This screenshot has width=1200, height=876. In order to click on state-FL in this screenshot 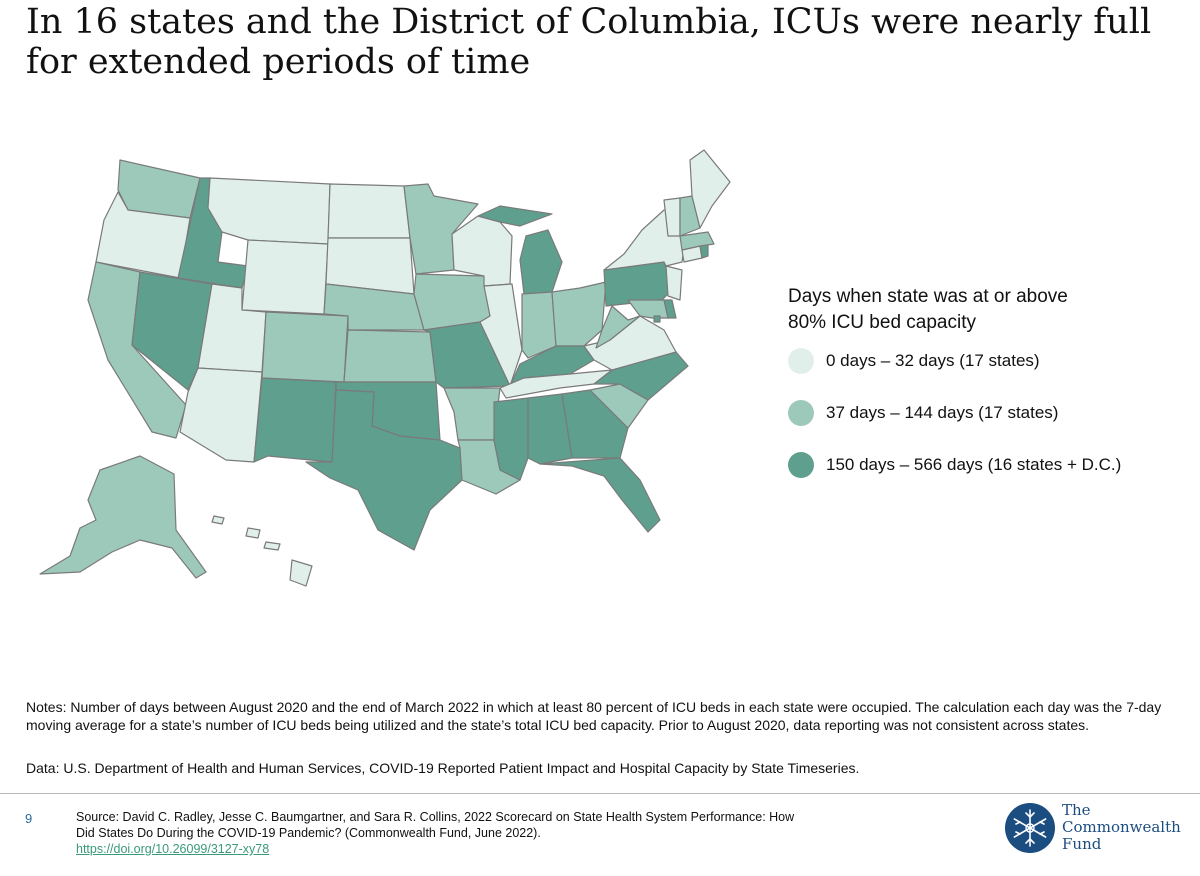, I will do `click(600, 495)`.